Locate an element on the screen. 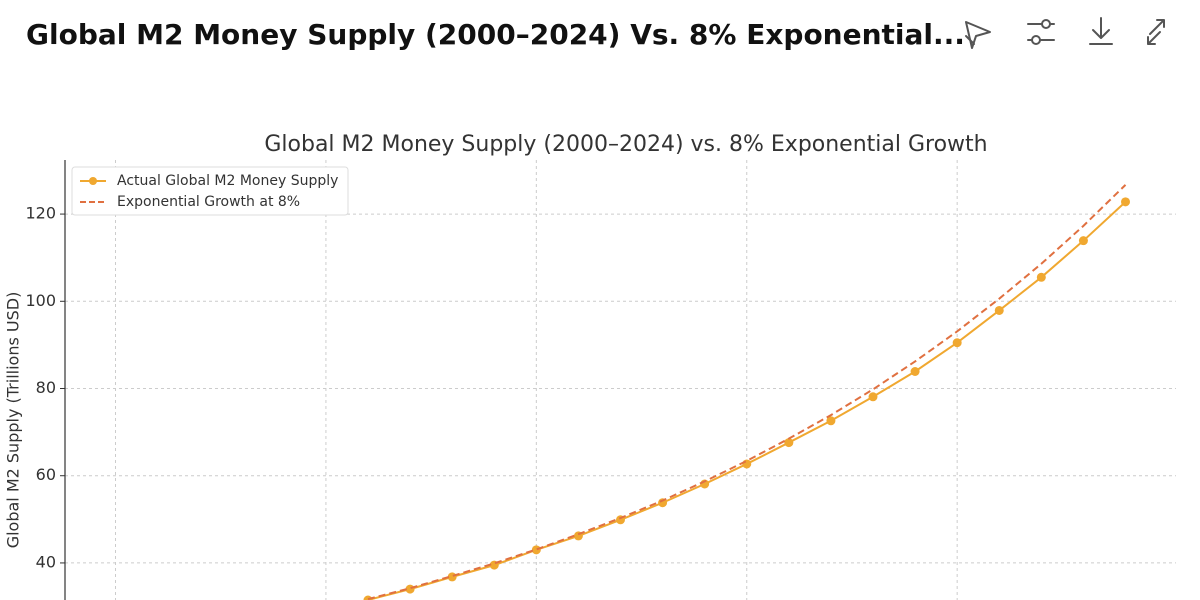 The width and height of the screenshot is (1200, 600). y-tick-label: 100 is located at coordinates (40, 300).